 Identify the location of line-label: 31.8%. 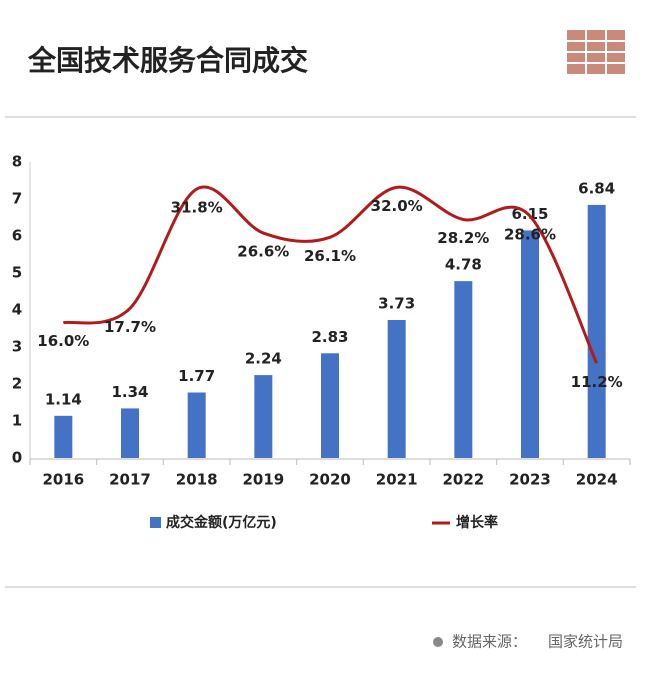
(197, 208).